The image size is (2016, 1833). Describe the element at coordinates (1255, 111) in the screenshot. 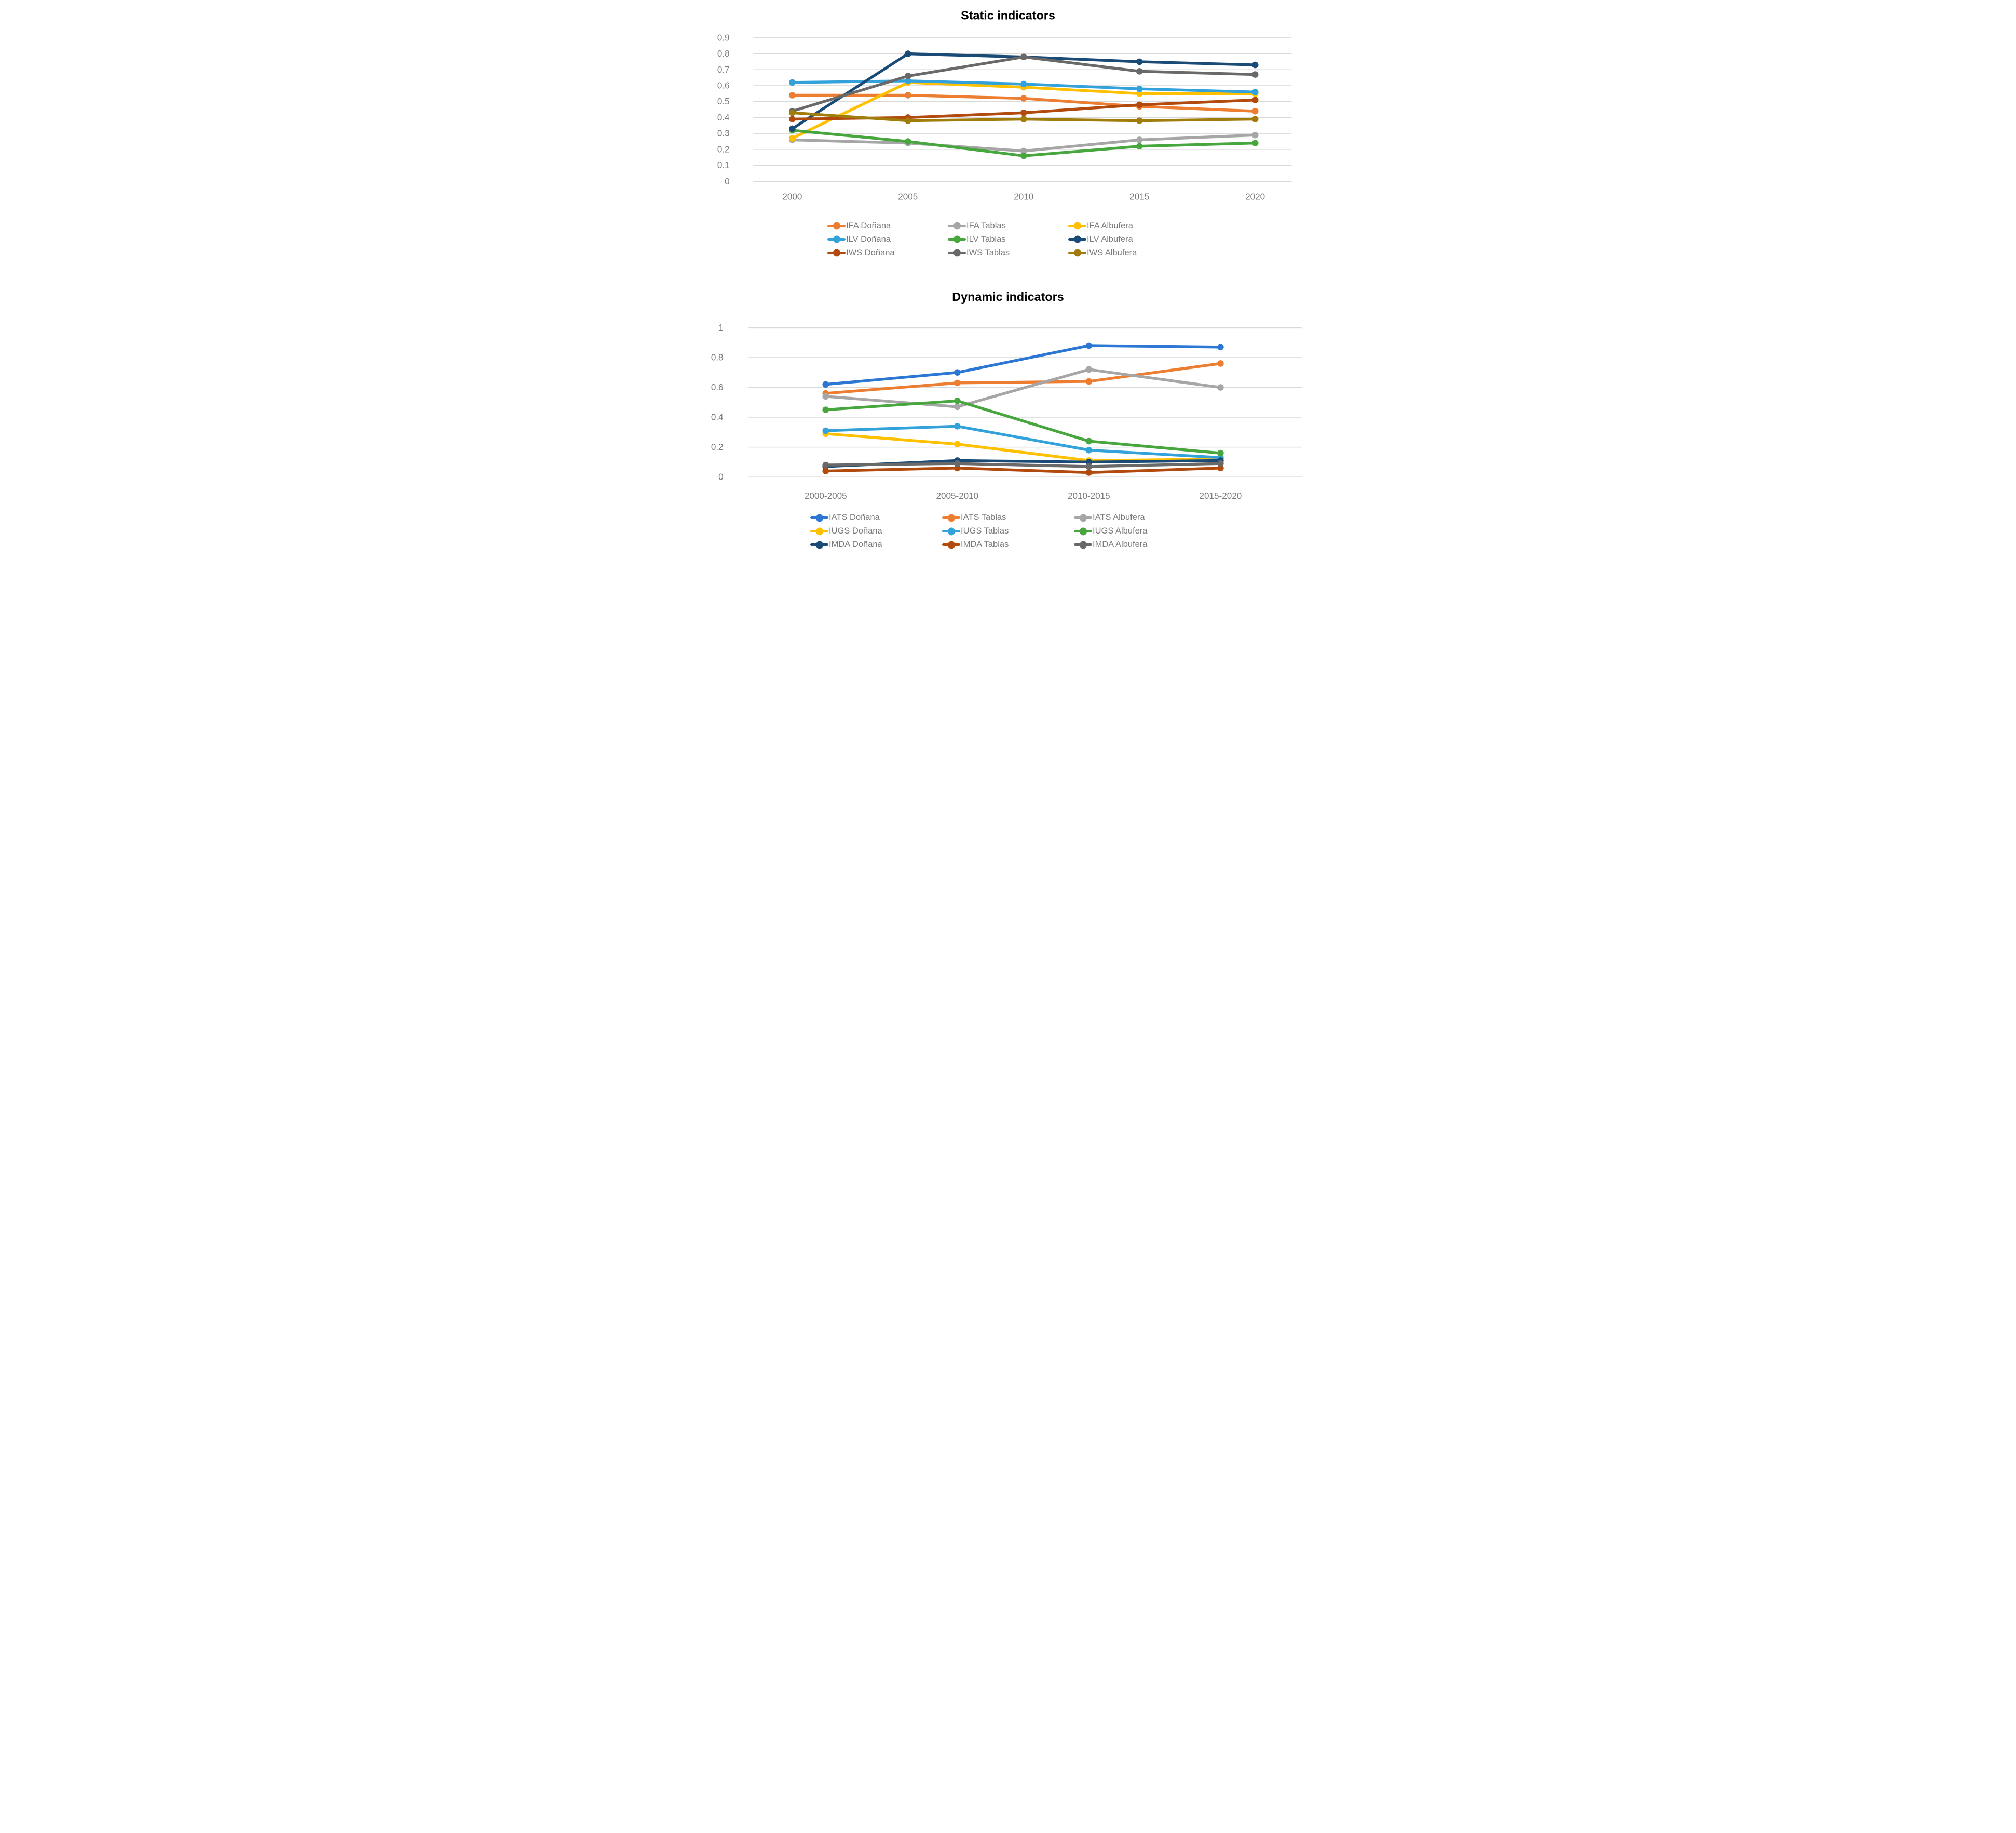

I see `data-point-IFA-Doñana-2020` at that location.